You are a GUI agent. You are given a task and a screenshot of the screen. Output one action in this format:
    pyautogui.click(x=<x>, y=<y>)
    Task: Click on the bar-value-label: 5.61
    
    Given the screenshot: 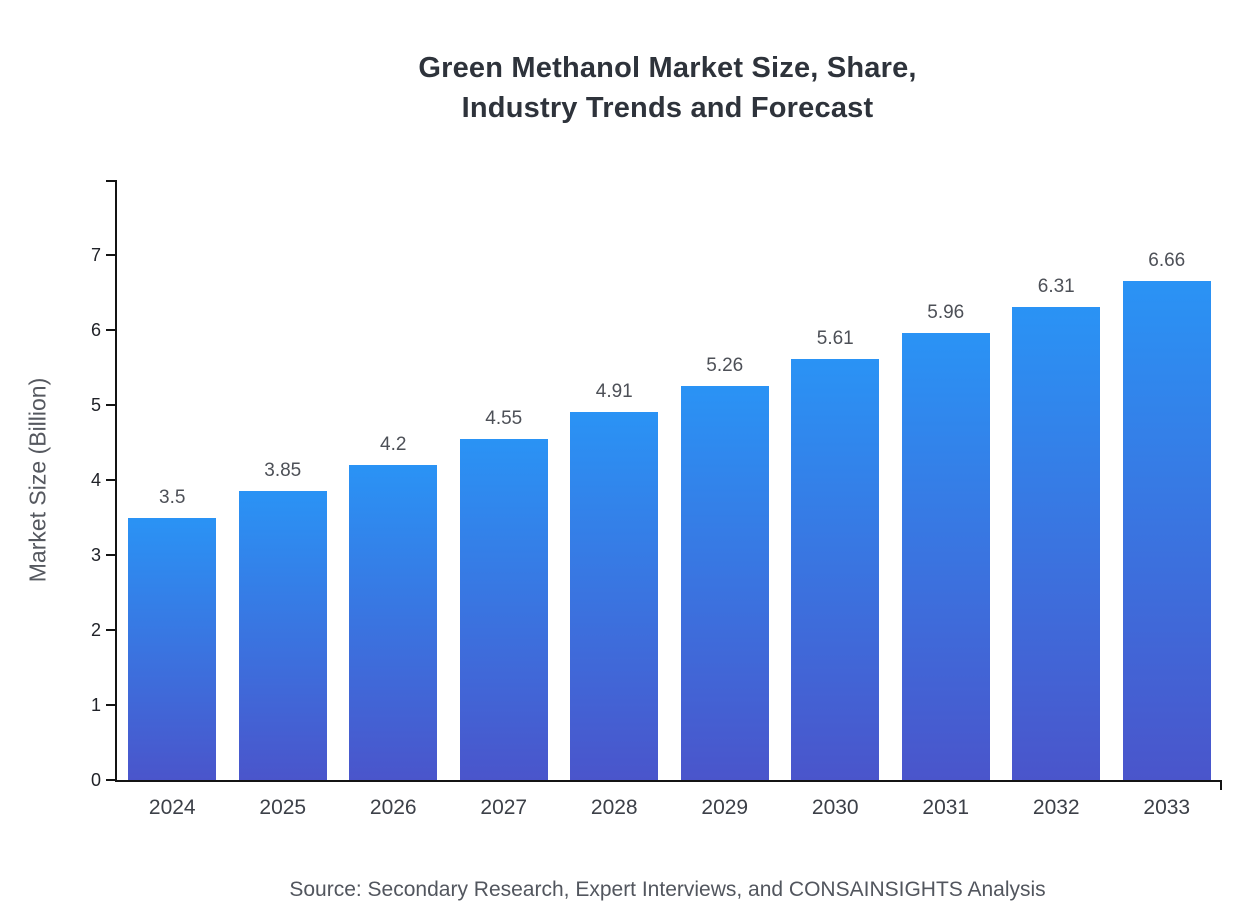 What is the action you would take?
    pyautogui.click(x=835, y=339)
    